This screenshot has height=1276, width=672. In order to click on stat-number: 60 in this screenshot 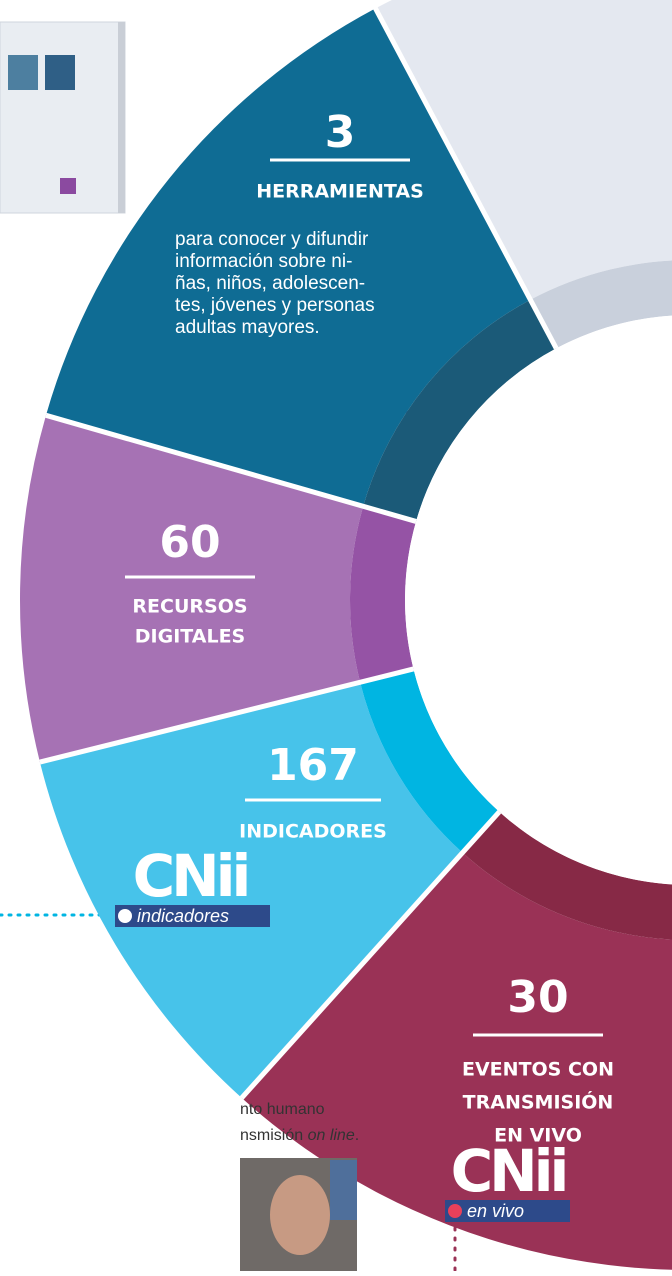, I will do `click(189, 542)`.